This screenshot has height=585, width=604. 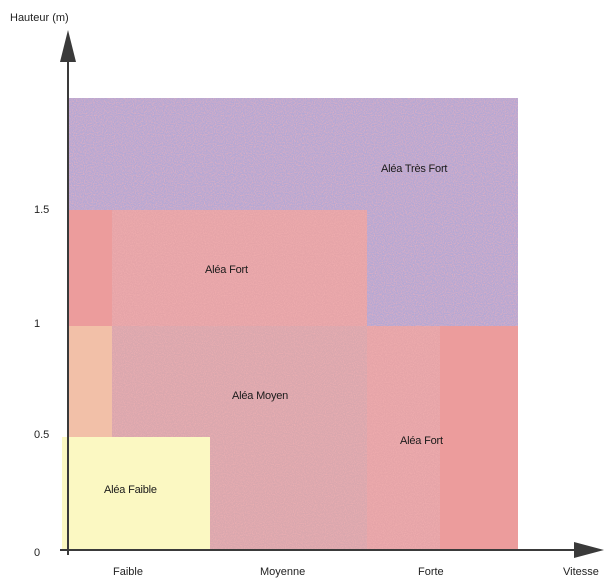 I want to click on zone-fort-right, so click(x=403, y=438).